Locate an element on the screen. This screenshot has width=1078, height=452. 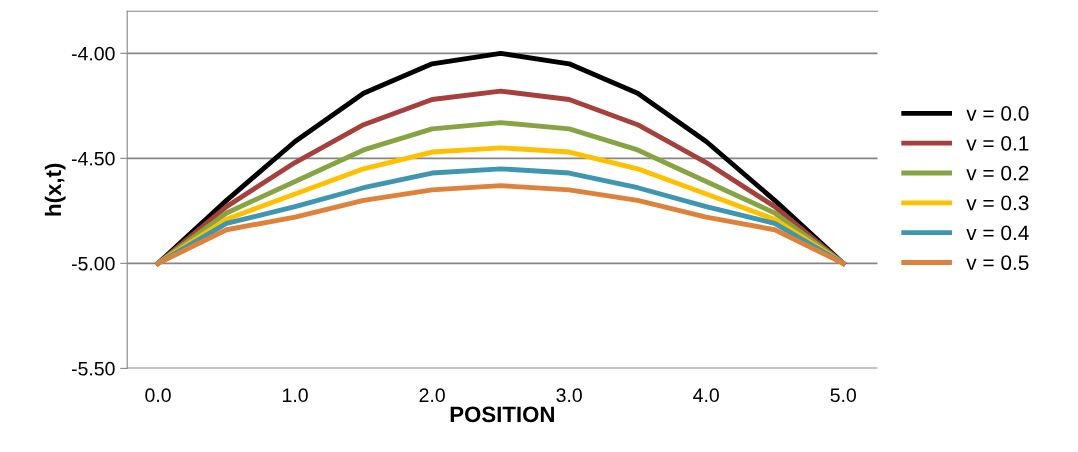
y-axis-title: h(x,t) is located at coordinates (55, 189).